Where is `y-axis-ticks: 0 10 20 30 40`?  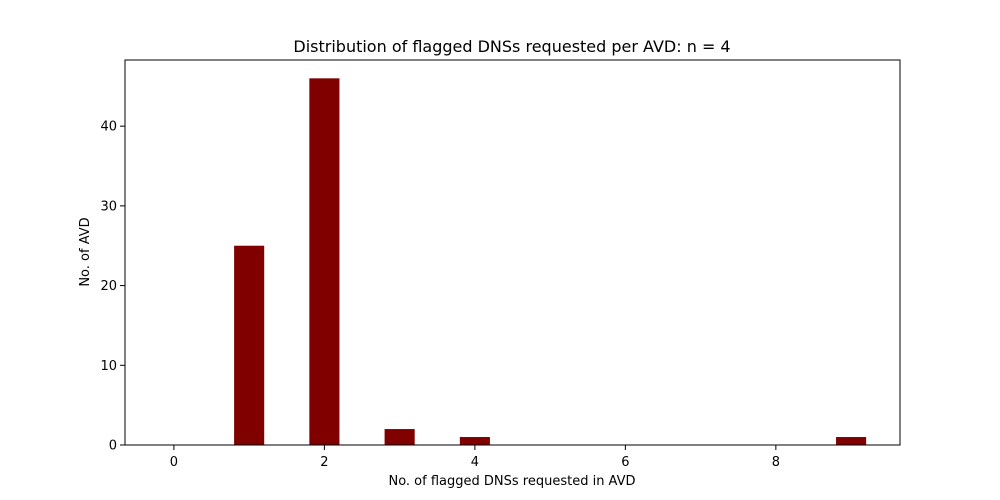
y-axis-ticks: 0 10 20 30 40 is located at coordinates (112, 287).